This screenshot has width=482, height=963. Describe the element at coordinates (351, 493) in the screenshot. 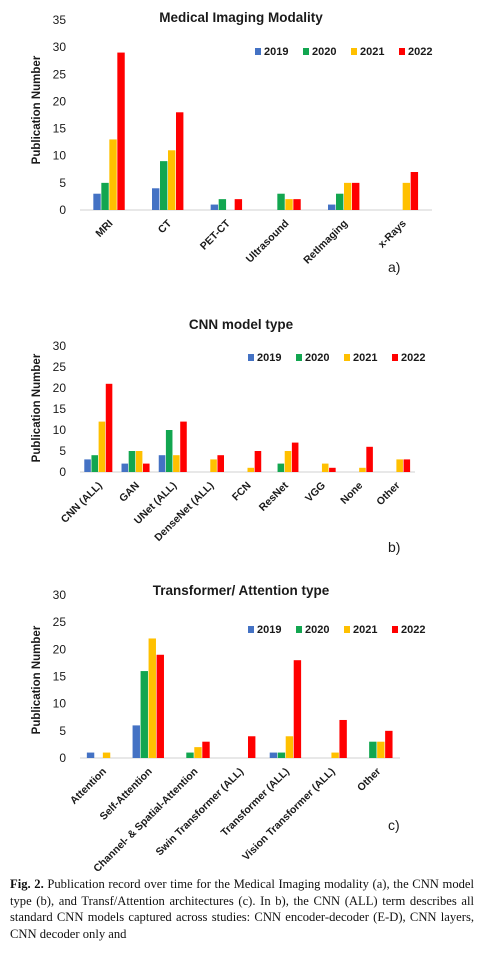

I see `category-label: None` at that location.